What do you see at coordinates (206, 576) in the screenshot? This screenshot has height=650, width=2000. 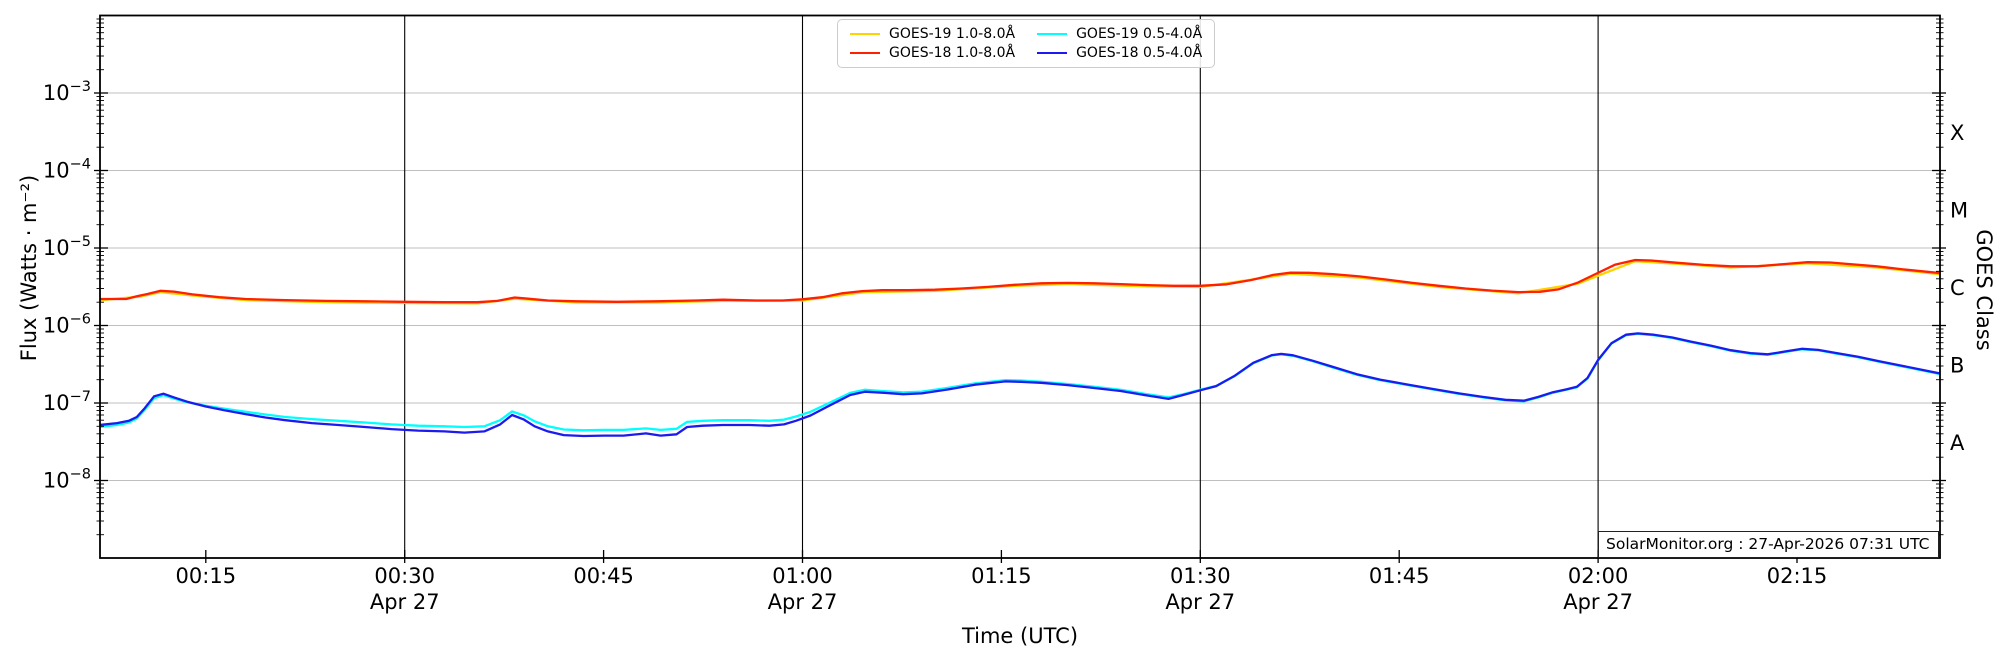 I see `x-tick-label: 00:15` at bounding box center [206, 576].